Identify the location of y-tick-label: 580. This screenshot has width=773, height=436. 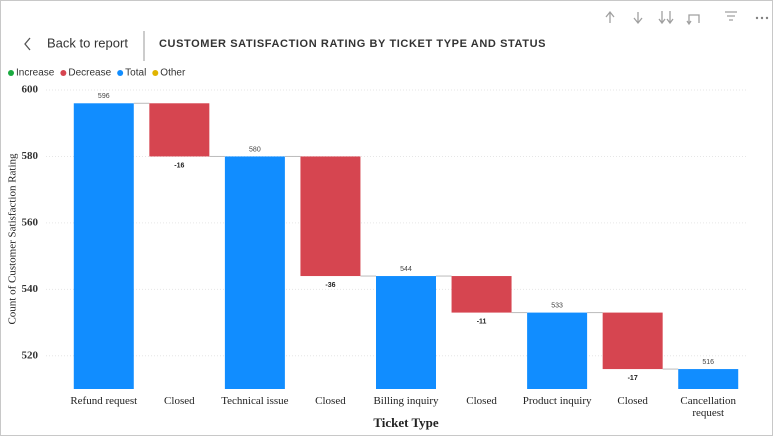
(30, 156).